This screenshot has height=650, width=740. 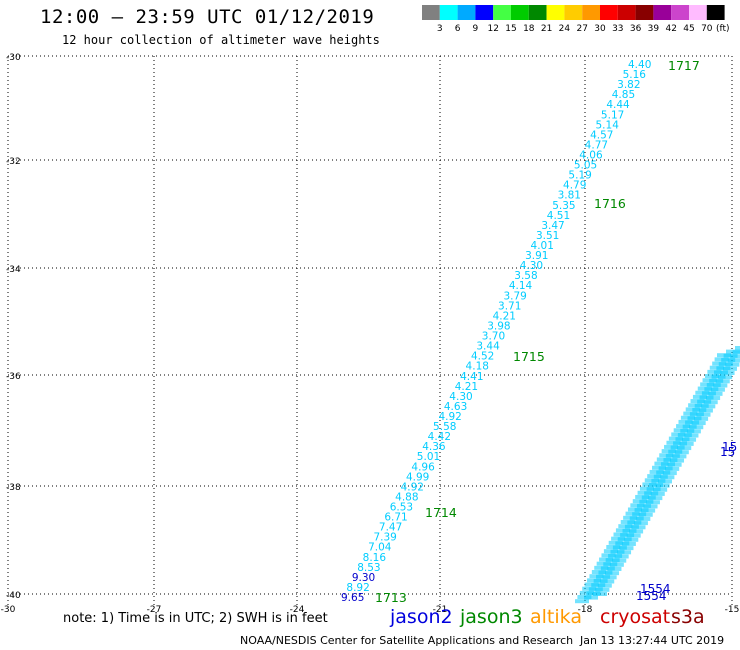 I want to click on legend-tick-label: 70, so click(x=707, y=29).